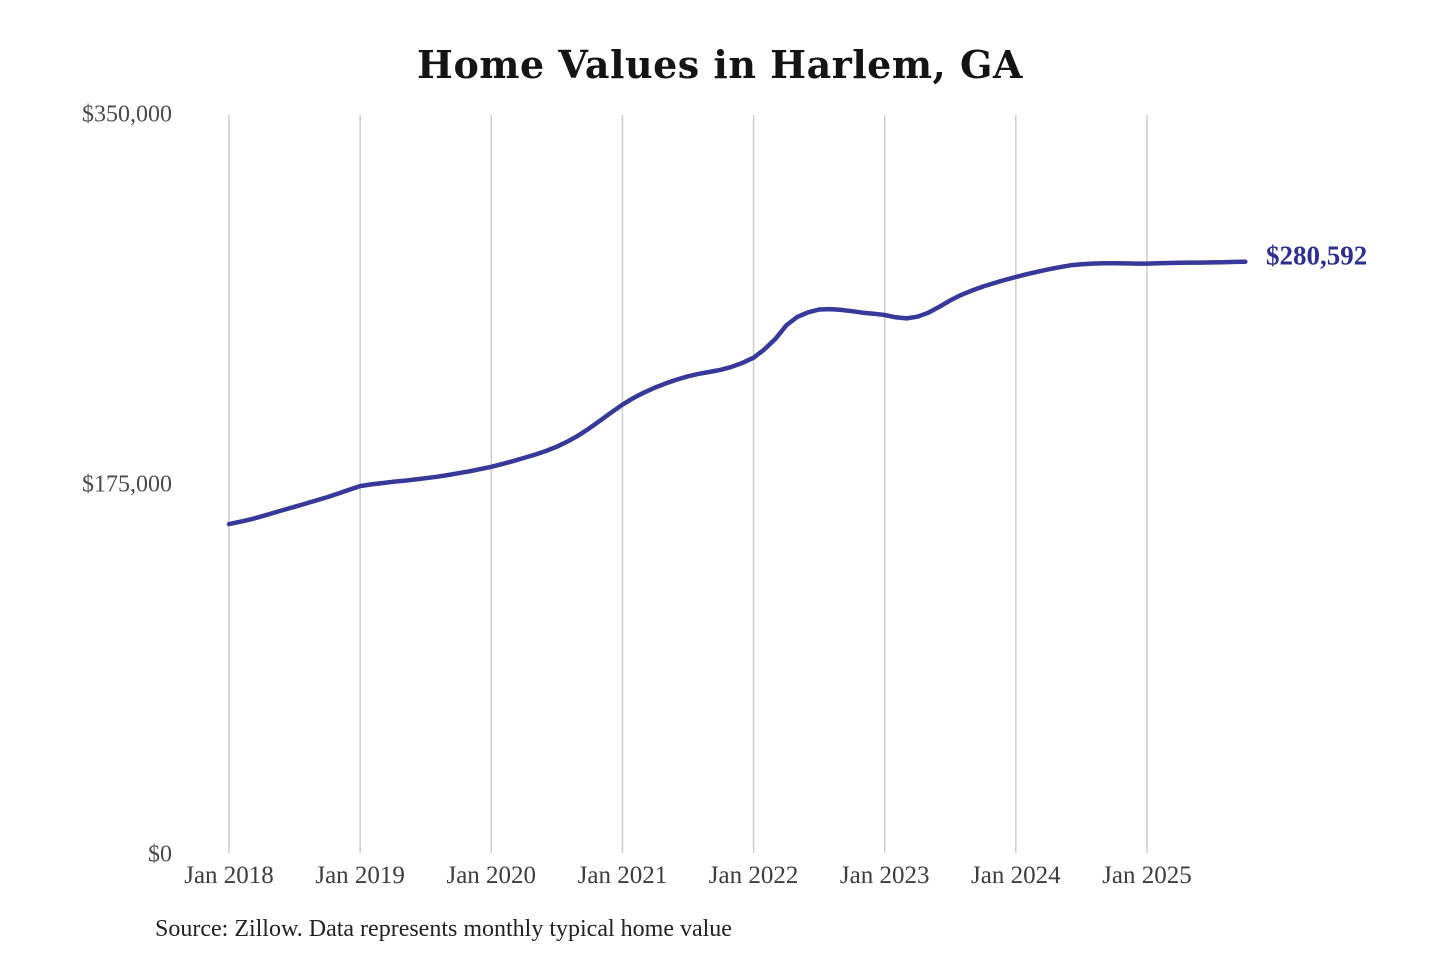 The height and width of the screenshot is (960, 1440). I want to click on x-axis-tick-label: Jan 2019, so click(360, 875).